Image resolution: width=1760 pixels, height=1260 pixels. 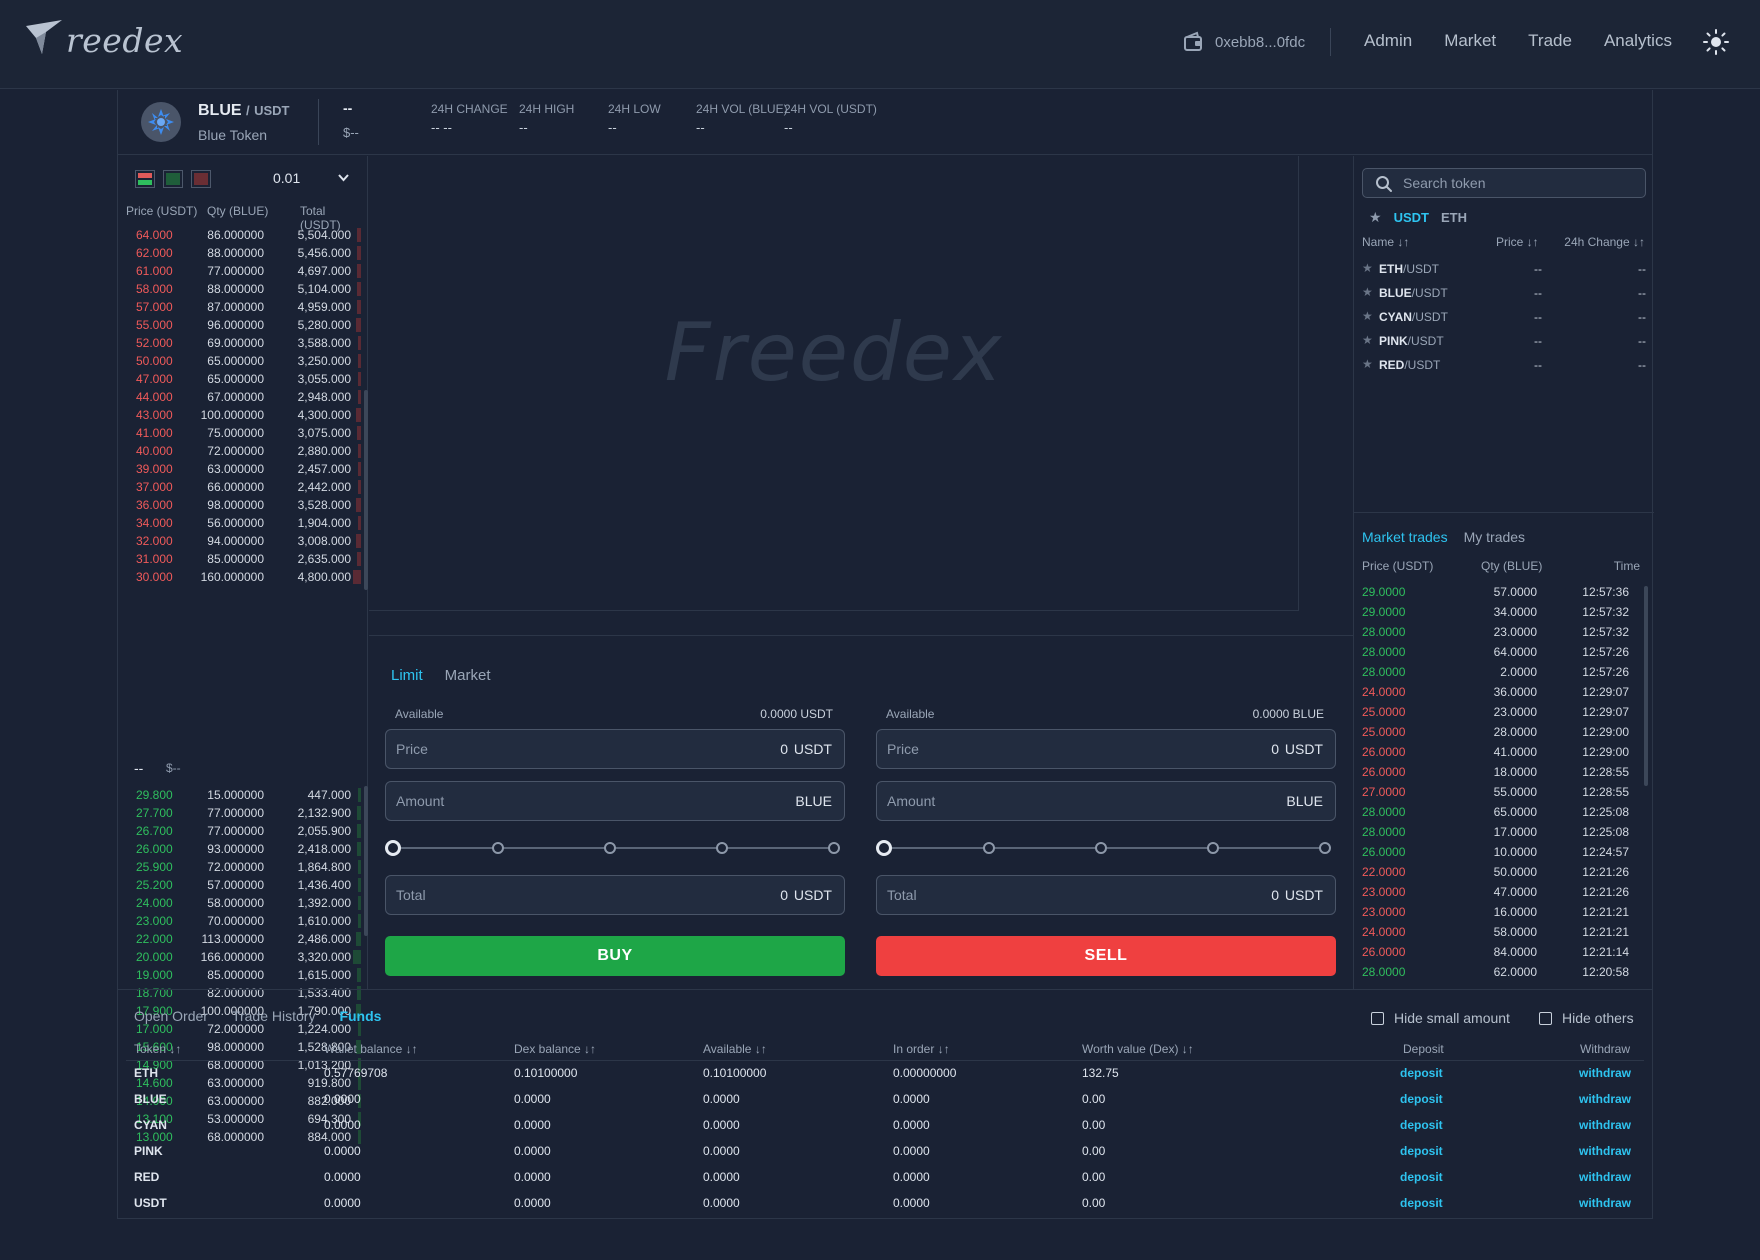 I want to click on bids-scrollbar, so click(x=366, y=861).